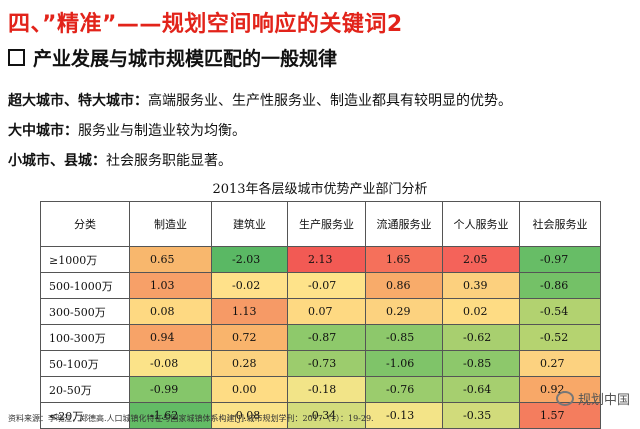 This screenshot has width=640, height=429. I want to click on row-category: 50-100万, so click(85, 363).